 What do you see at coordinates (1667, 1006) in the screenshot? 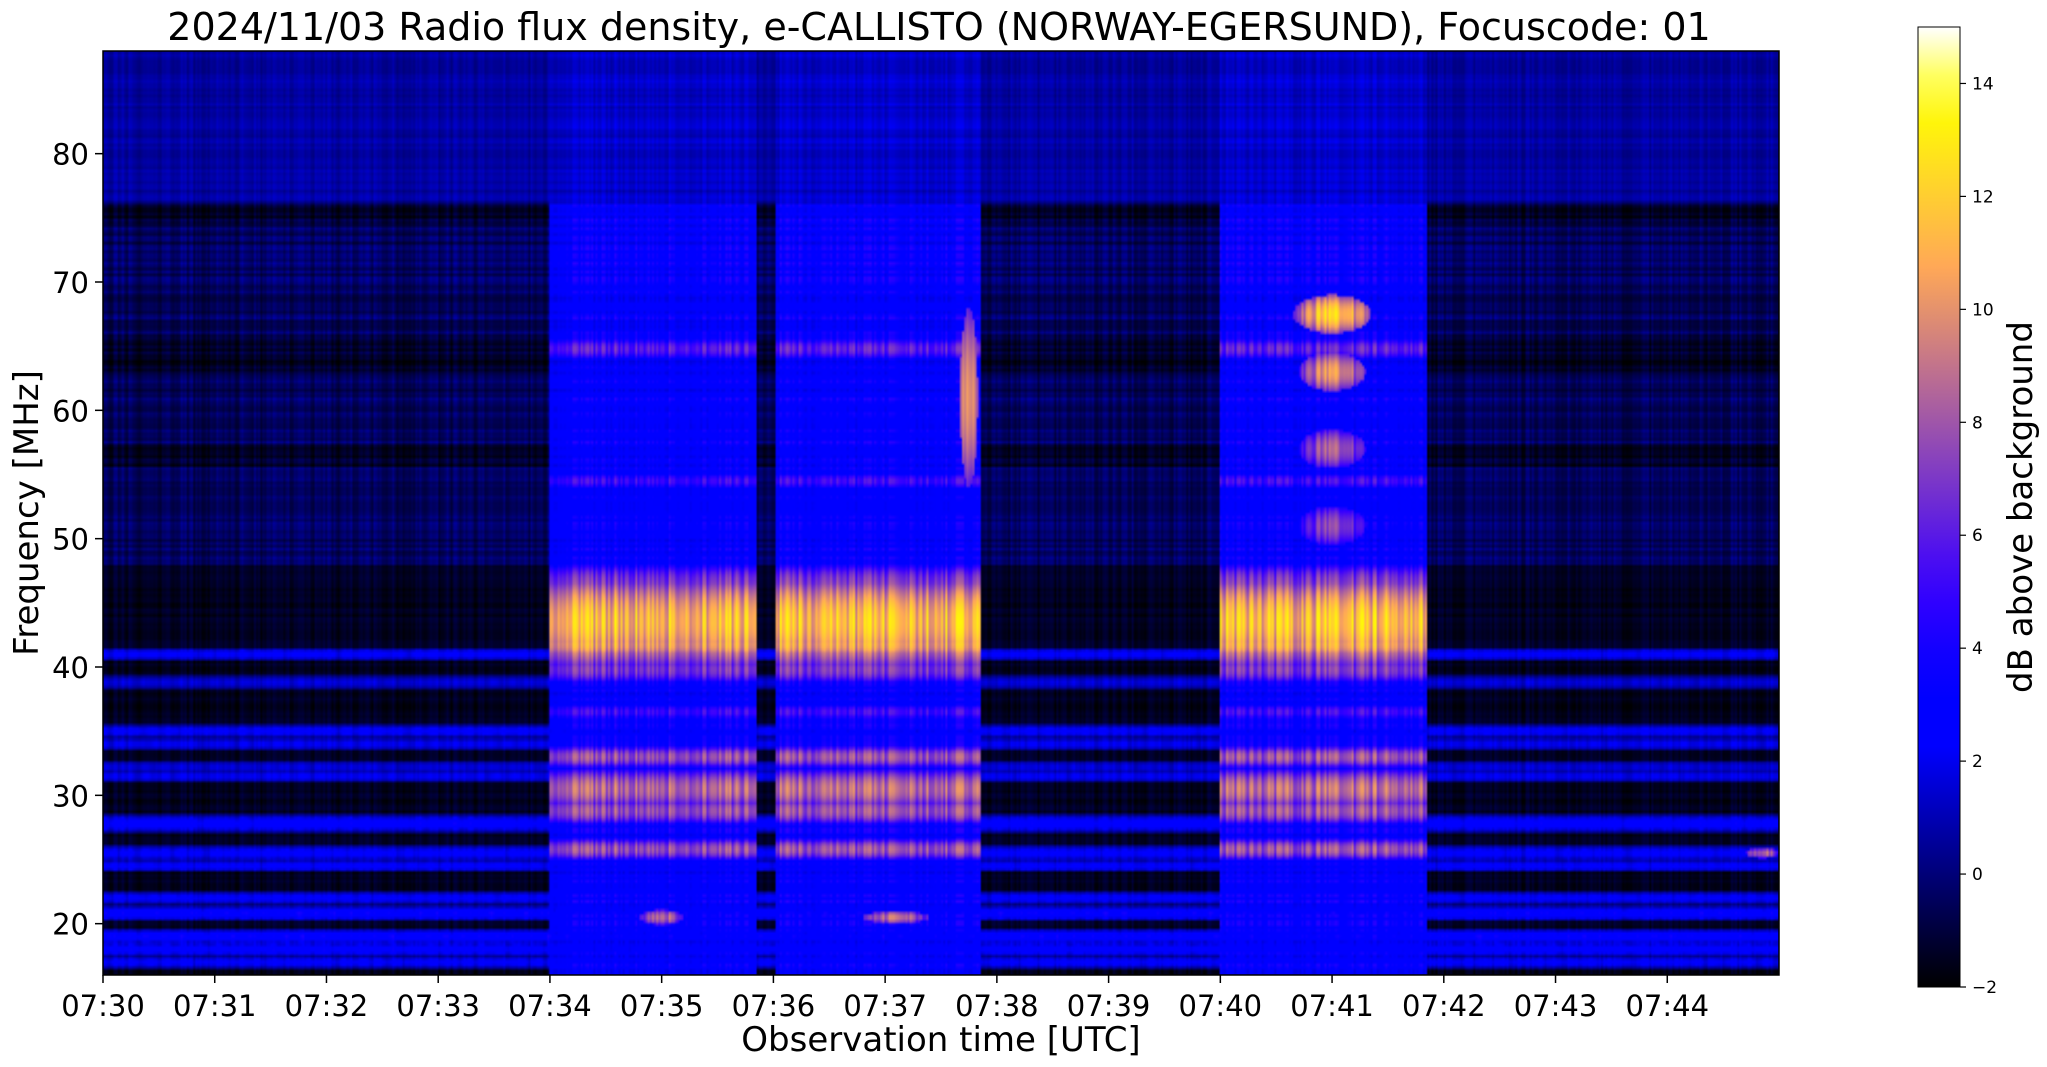
I see `x-tick-label: 07:44` at bounding box center [1667, 1006].